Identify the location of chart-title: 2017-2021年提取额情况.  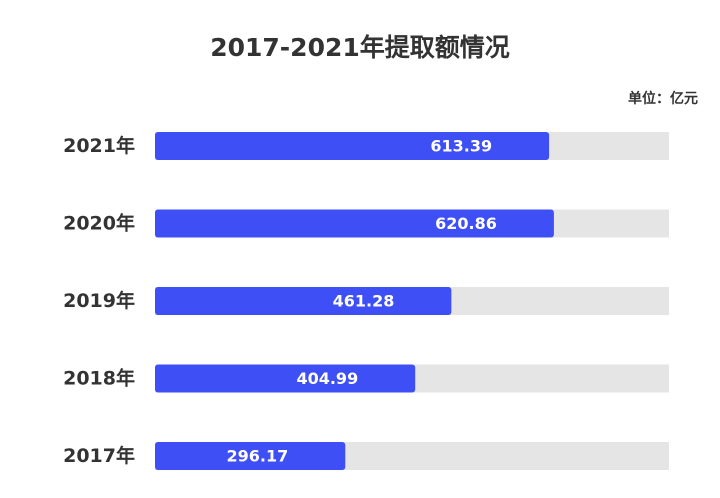
(360, 47).